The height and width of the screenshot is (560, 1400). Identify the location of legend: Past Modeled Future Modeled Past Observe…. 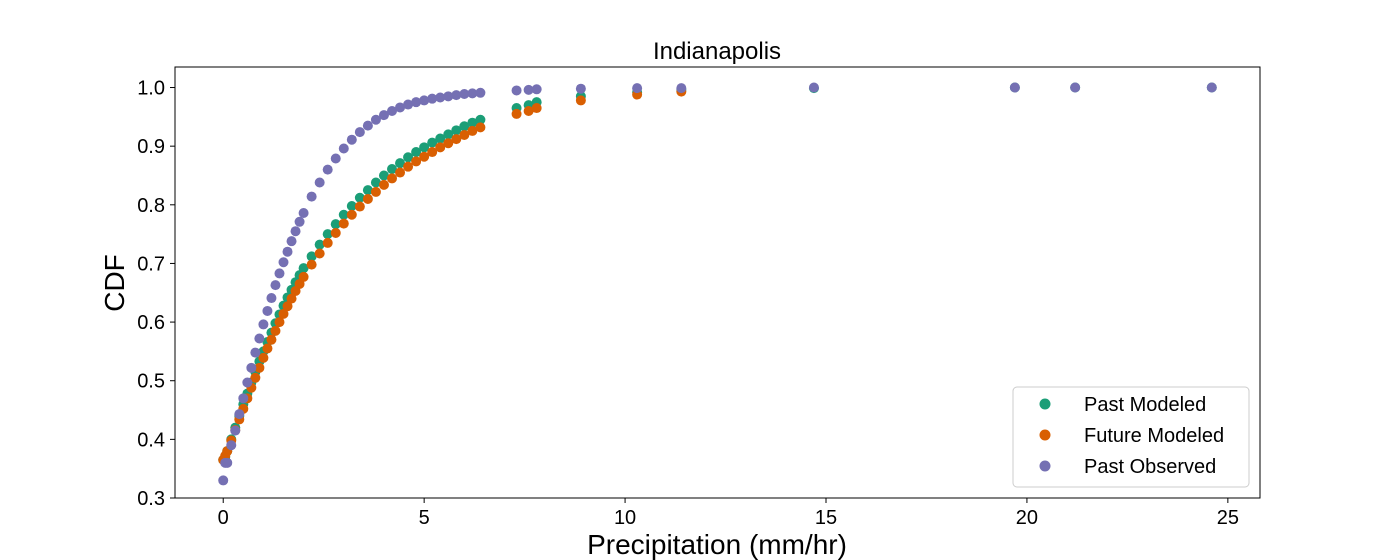
(1131, 437).